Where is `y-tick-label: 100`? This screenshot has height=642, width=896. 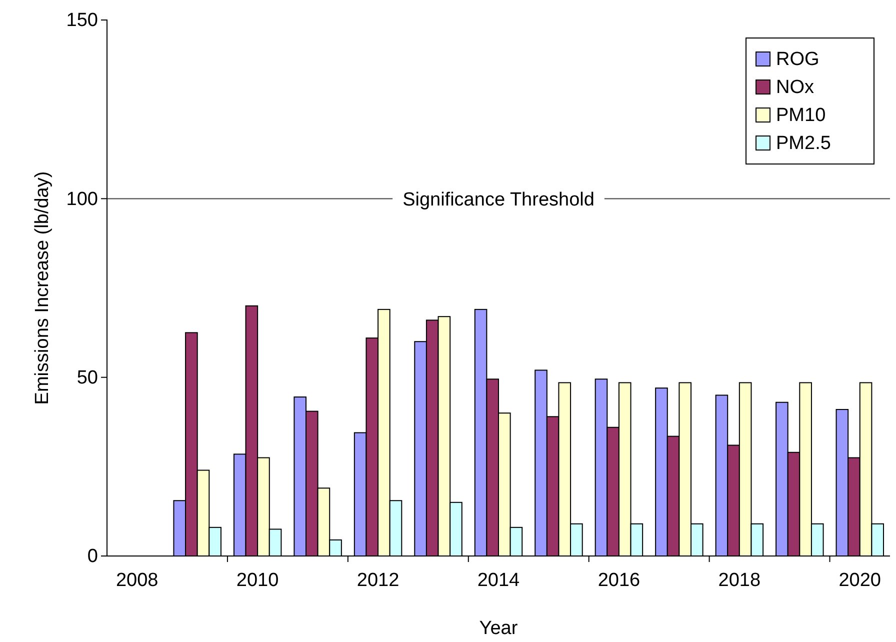 y-tick-label: 100 is located at coordinates (82, 199).